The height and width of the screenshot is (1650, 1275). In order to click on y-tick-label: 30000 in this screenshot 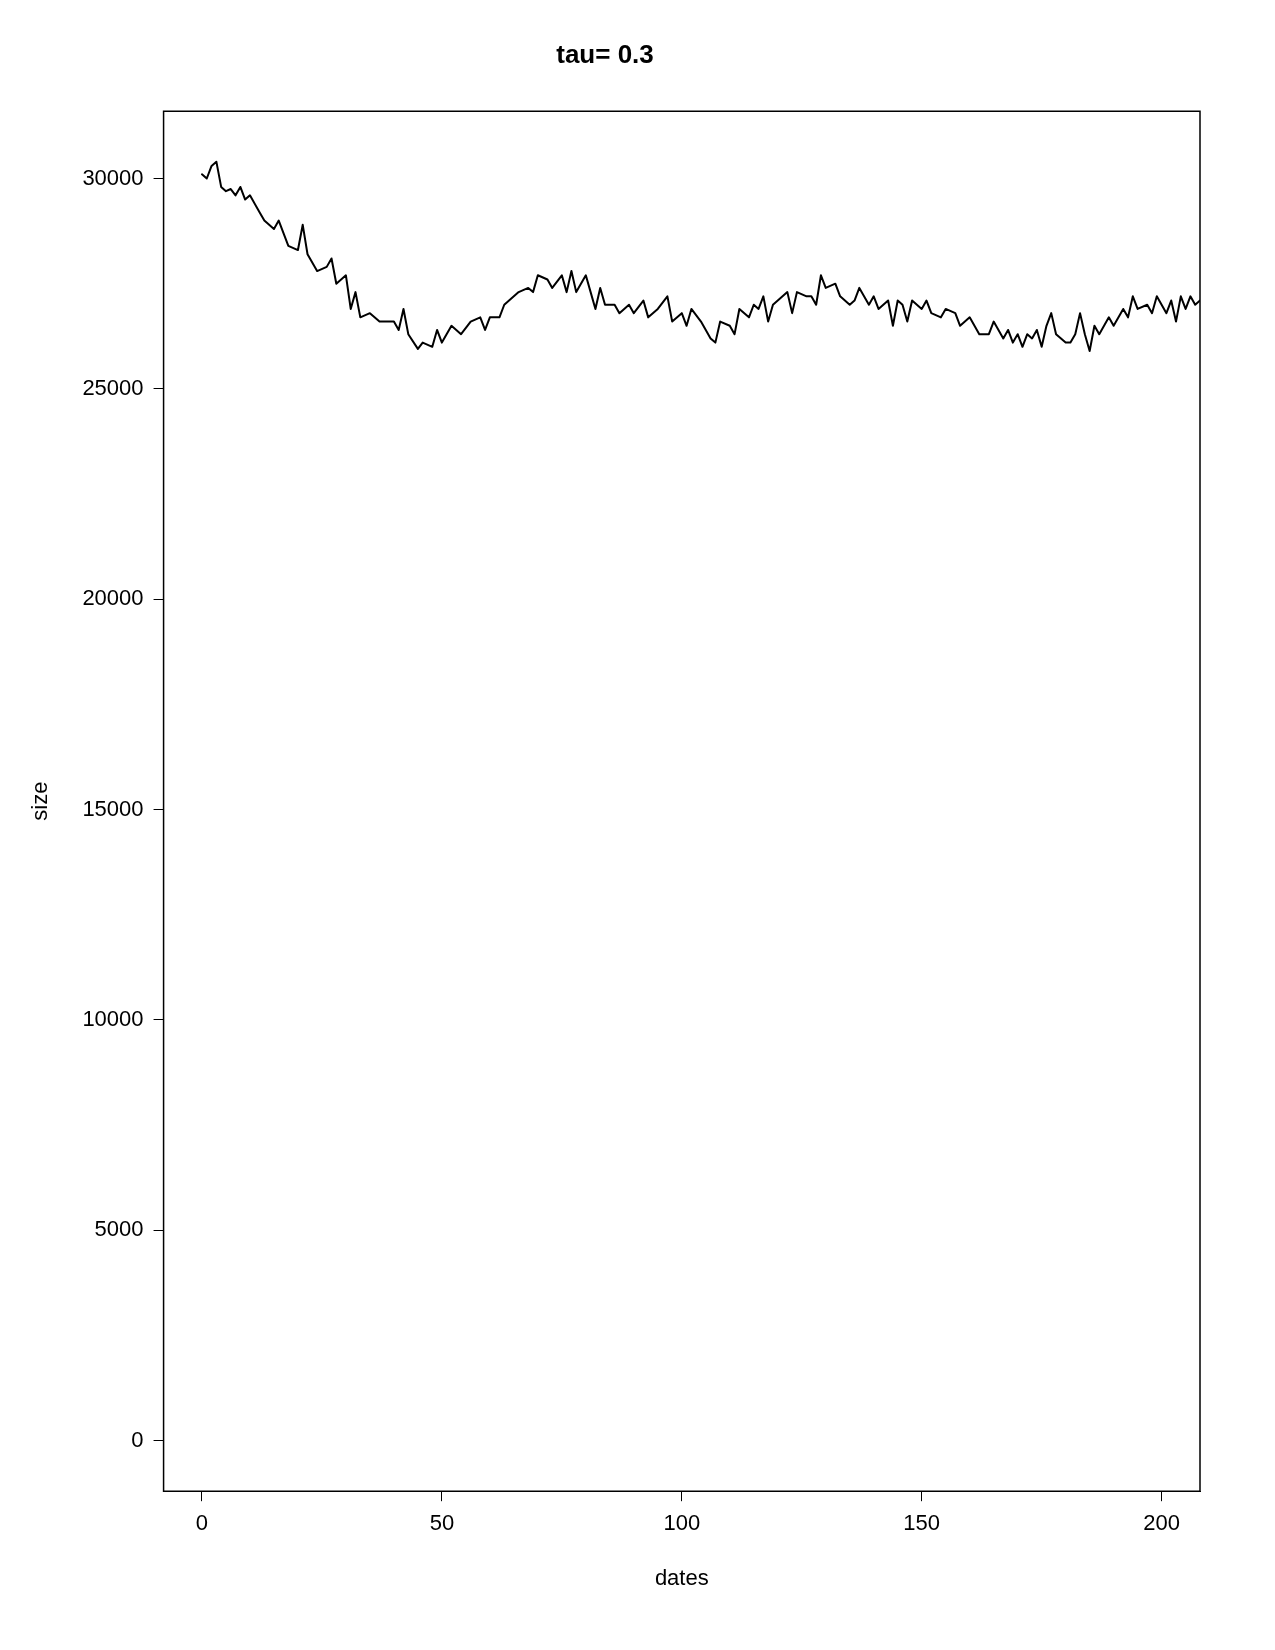, I will do `click(113, 177)`.